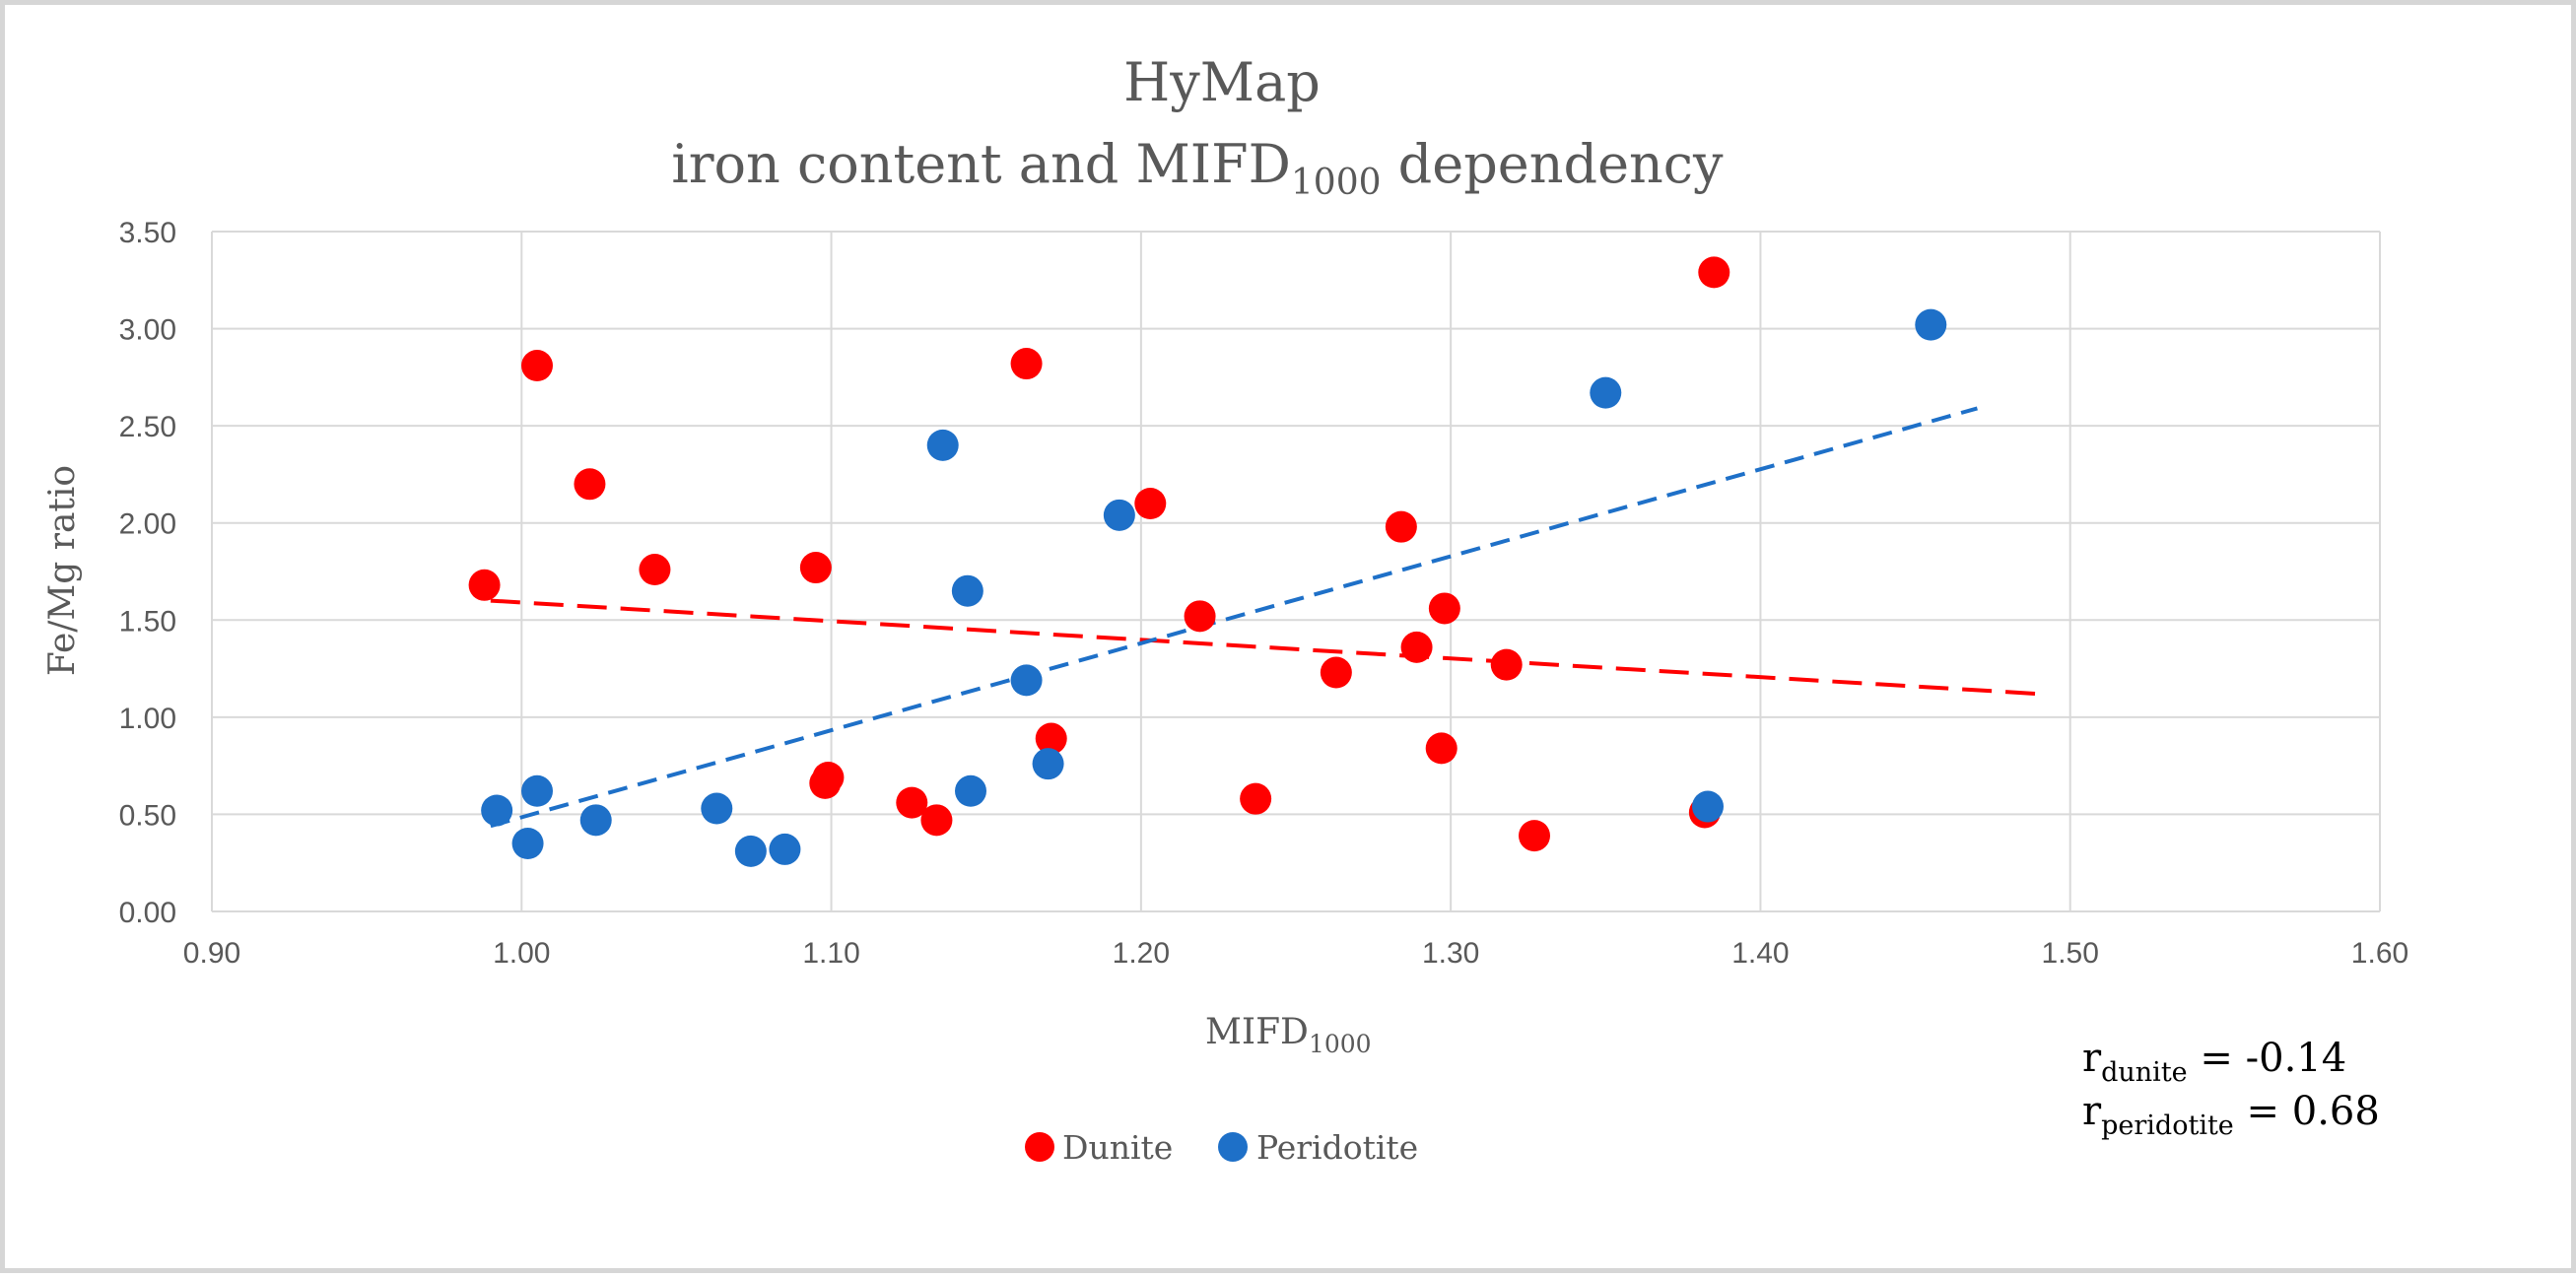 The image size is (2576, 1278). Describe the element at coordinates (1450, 953) in the screenshot. I see `x-tick-label: 1.30` at that location.